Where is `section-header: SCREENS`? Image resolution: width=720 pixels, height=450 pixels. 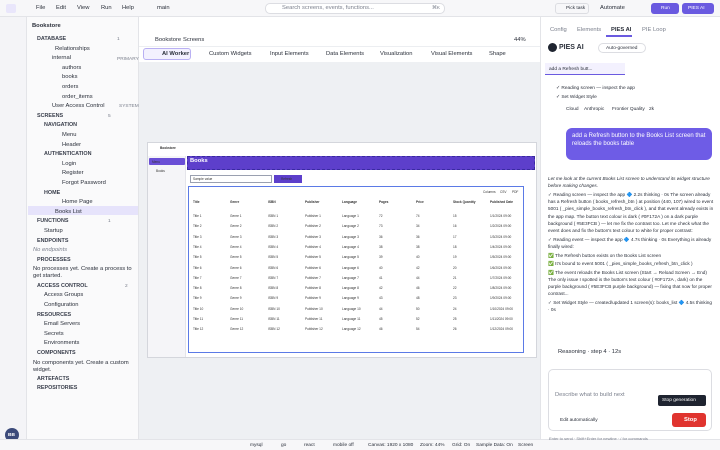 section-header: SCREENS is located at coordinates (50, 115).